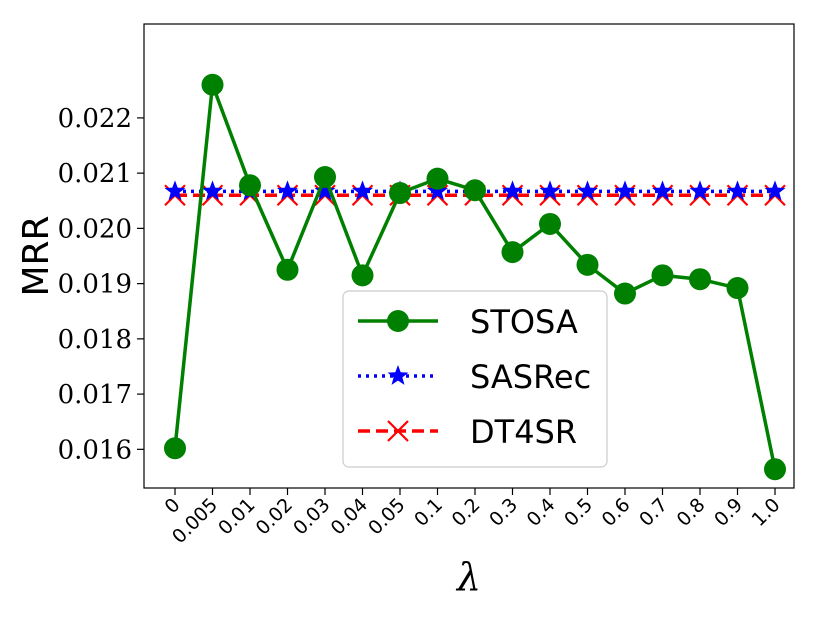  I want to click on legend: STOSA SASRec DT4SR, so click(475, 379).